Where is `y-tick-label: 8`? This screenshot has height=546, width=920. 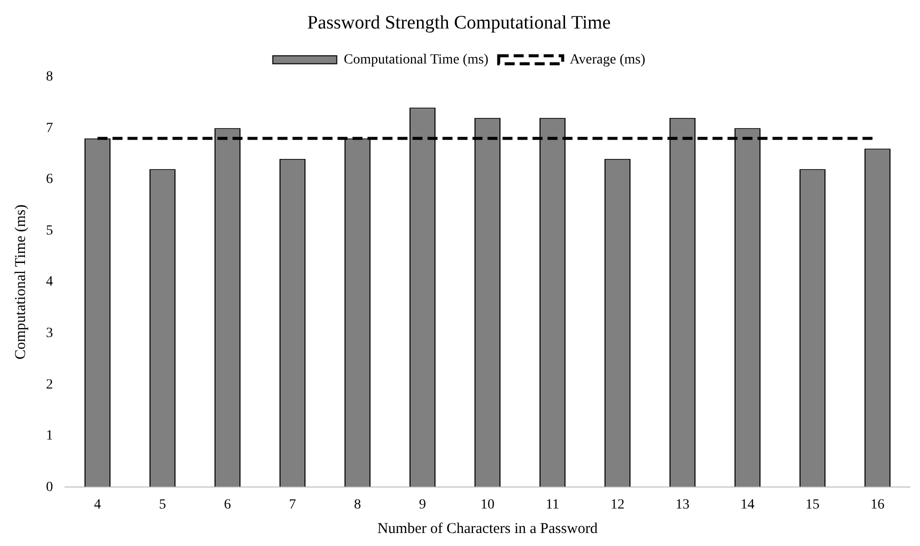
y-tick-label: 8 is located at coordinates (49, 76).